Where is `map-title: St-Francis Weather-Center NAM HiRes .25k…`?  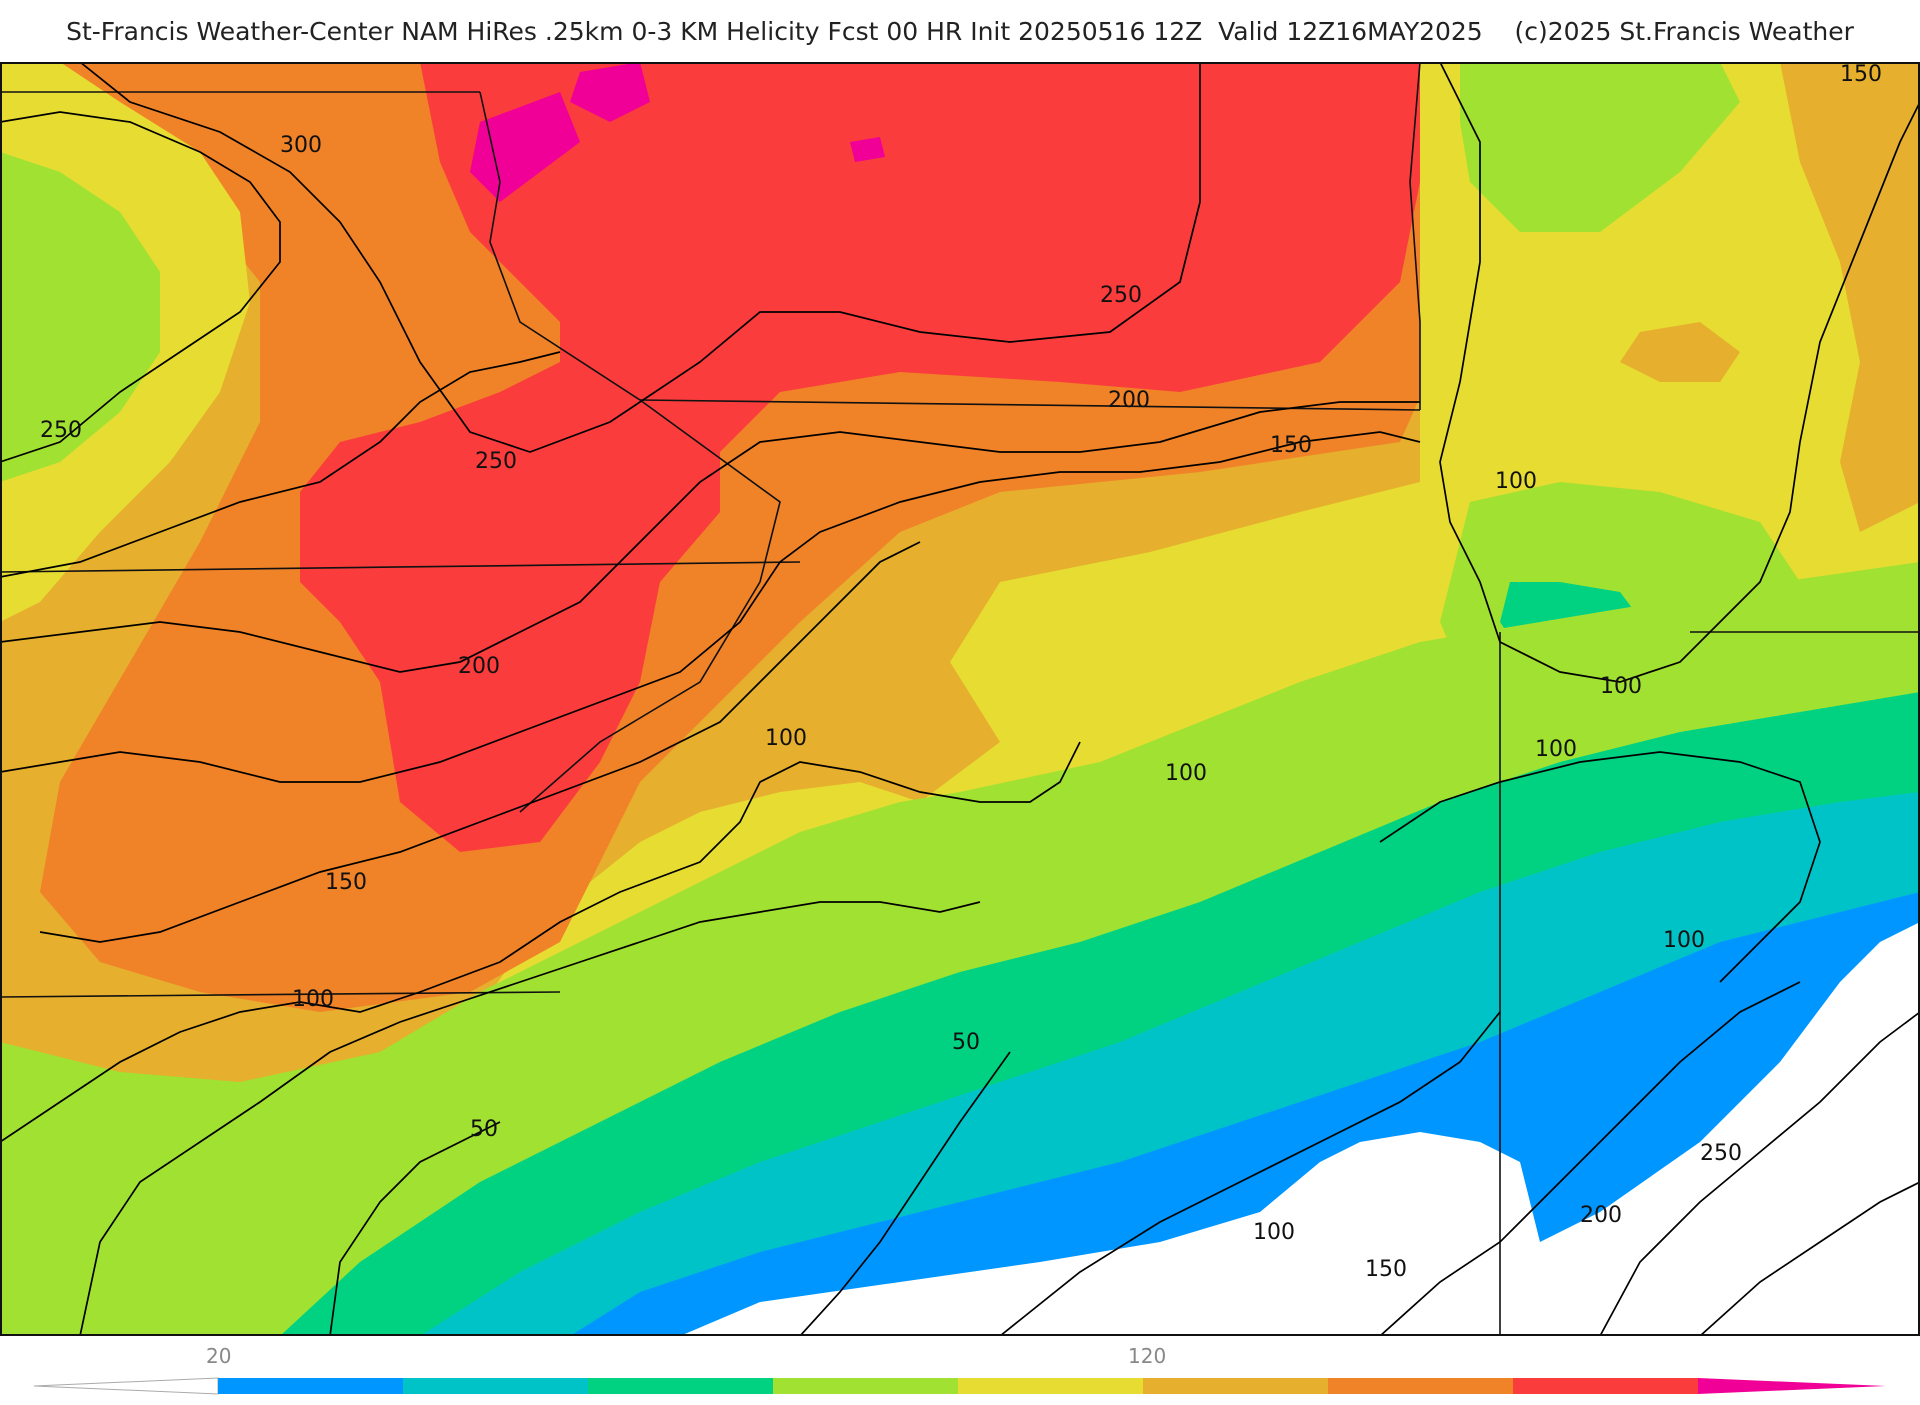 map-title: St-Francis Weather-Center NAM HiRes .25k… is located at coordinates (774, 31).